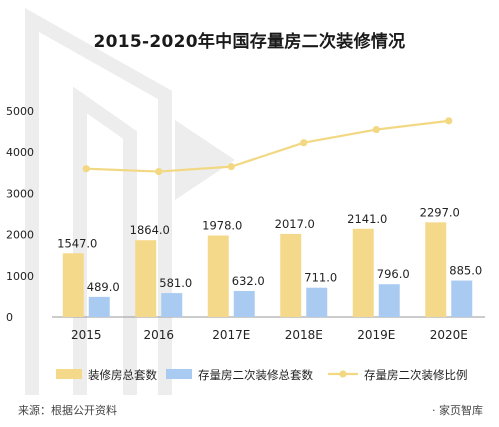  I want to click on ratio-line, so click(267, 146).